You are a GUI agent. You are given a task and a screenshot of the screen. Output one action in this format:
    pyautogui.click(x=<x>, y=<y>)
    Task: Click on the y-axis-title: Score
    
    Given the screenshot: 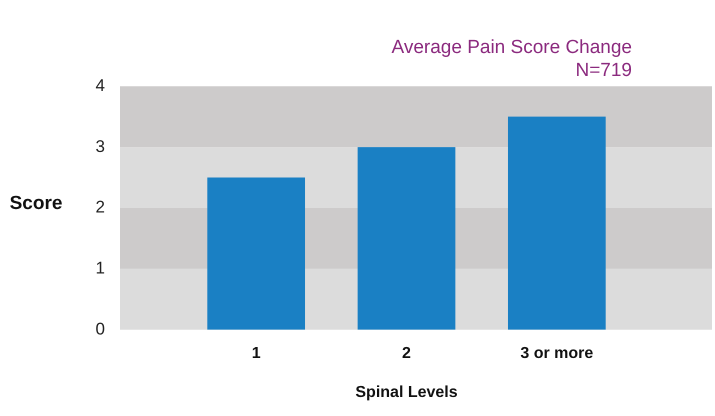 What is the action you would take?
    pyautogui.click(x=36, y=203)
    